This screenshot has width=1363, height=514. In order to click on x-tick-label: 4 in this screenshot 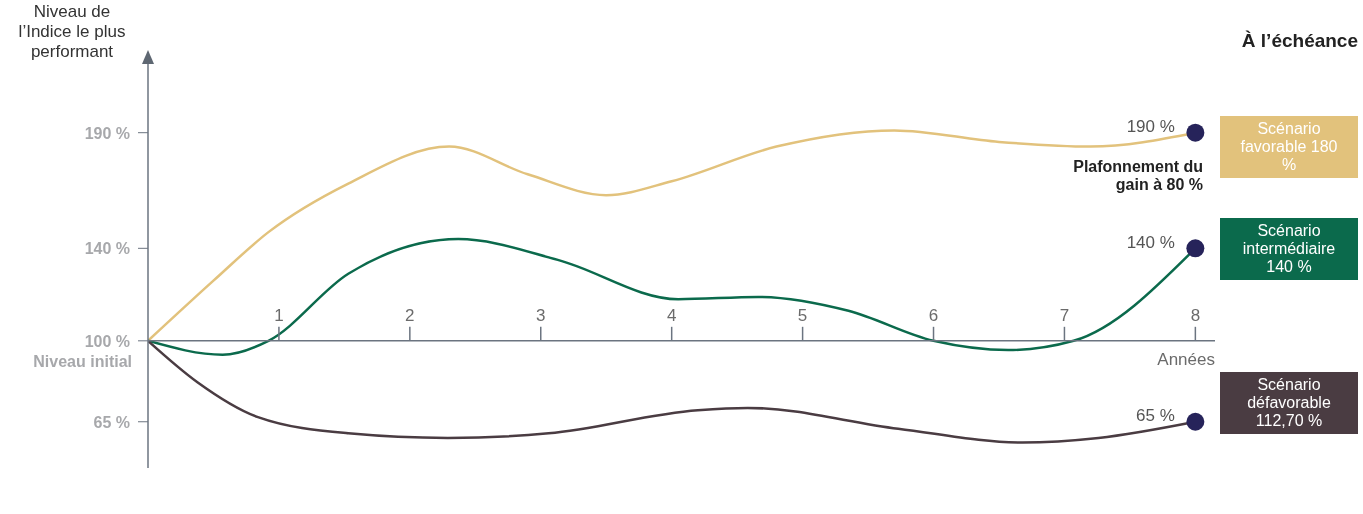, I will do `click(671, 315)`.